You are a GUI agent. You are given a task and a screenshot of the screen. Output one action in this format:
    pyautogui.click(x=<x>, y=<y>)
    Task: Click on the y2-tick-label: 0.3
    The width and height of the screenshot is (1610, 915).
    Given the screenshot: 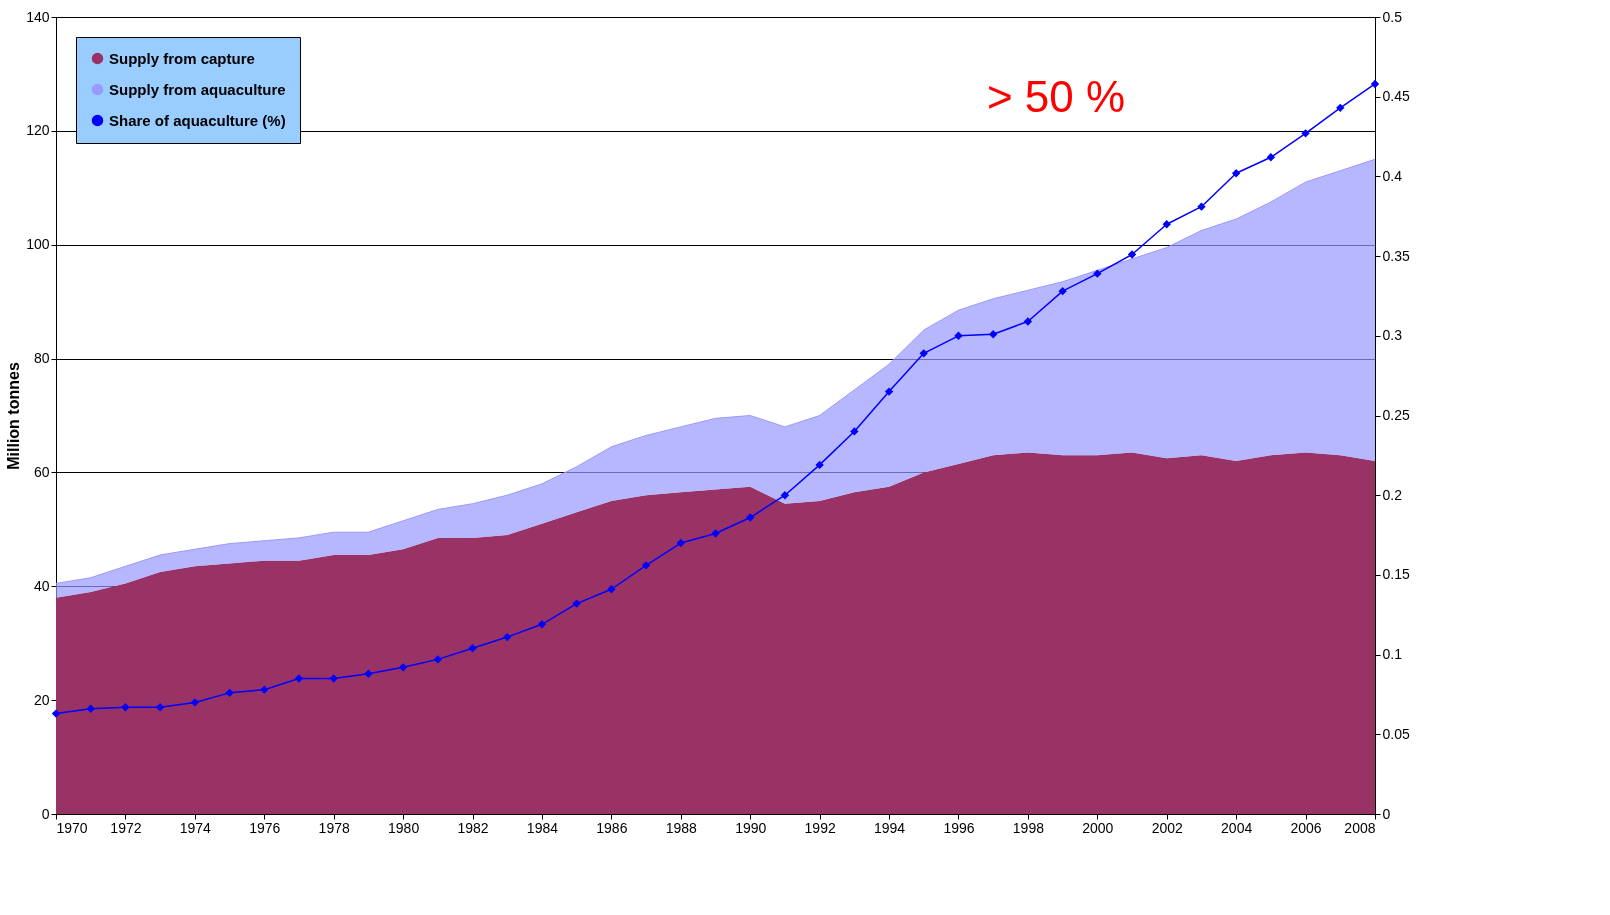 What is the action you would take?
    pyautogui.click(x=1392, y=335)
    